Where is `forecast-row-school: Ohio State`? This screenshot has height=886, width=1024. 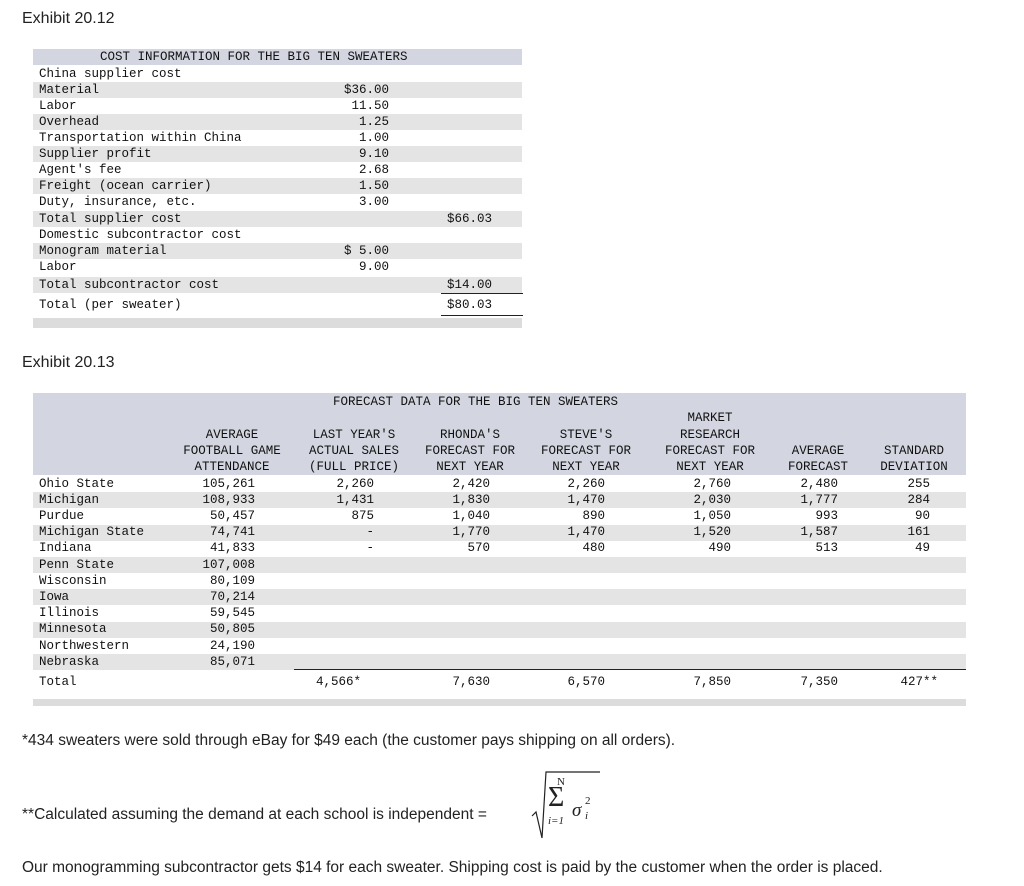
forecast-row-school: Ohio State is located at coordinates (77, 483).